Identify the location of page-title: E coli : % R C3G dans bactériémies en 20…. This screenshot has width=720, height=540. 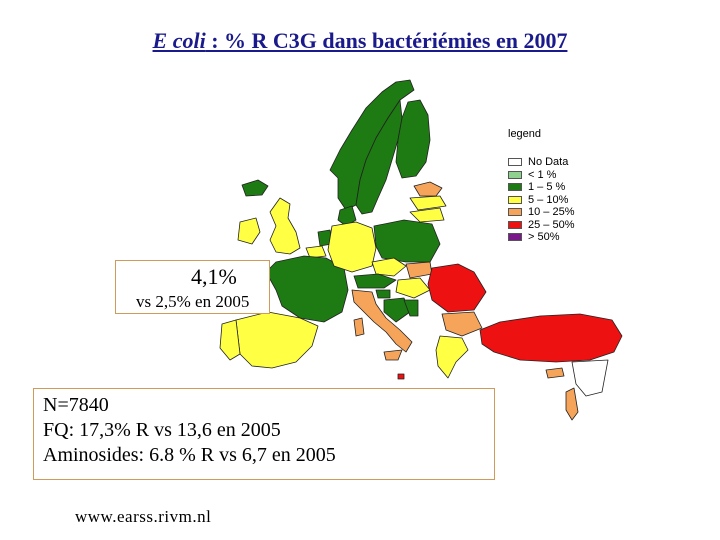
(360, 41).